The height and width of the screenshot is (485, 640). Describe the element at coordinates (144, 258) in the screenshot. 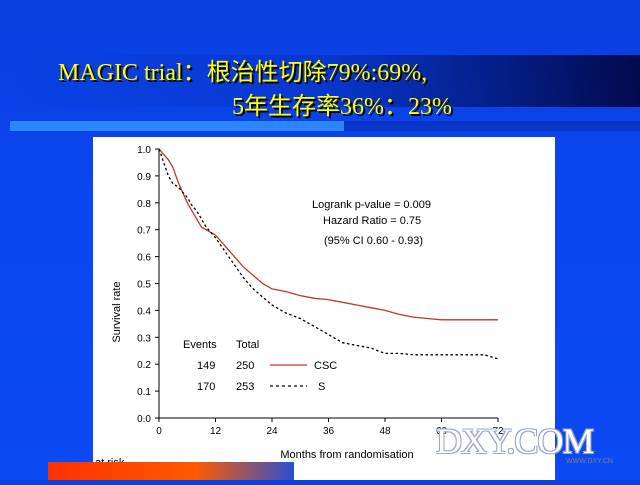

I see `y-tick-label: 0.6` at that location.